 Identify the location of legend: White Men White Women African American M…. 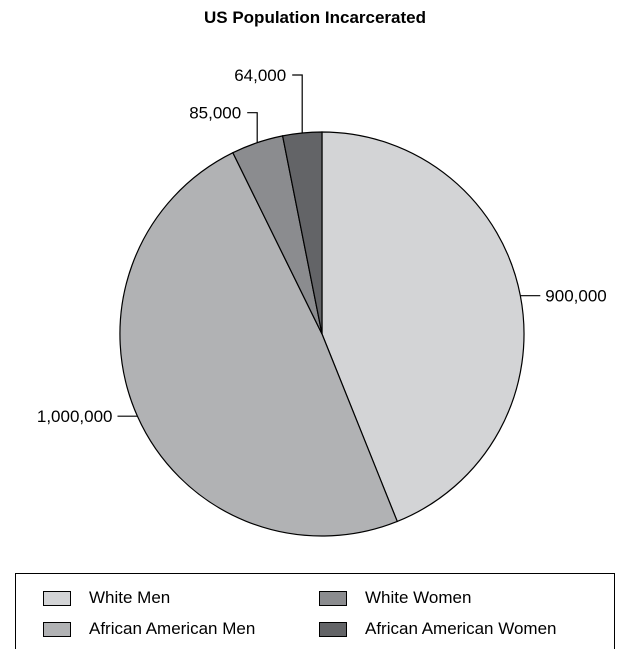
(315, 611).